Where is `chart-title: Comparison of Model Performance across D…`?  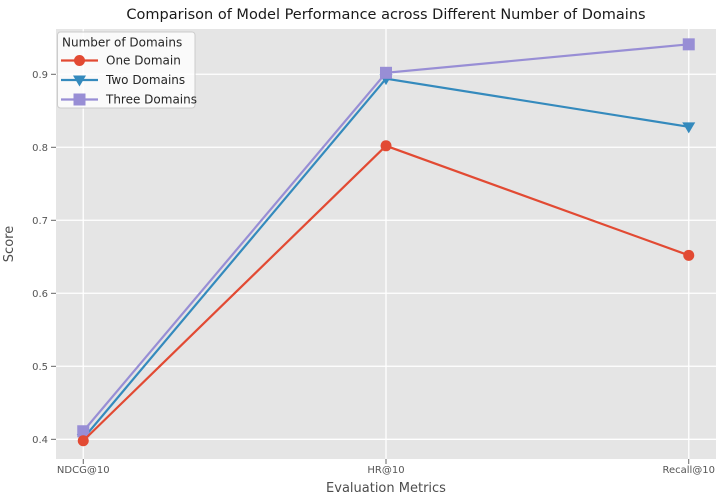
chart-title: Comparison of Model Performance across D… is located at coordinates (385, 15).